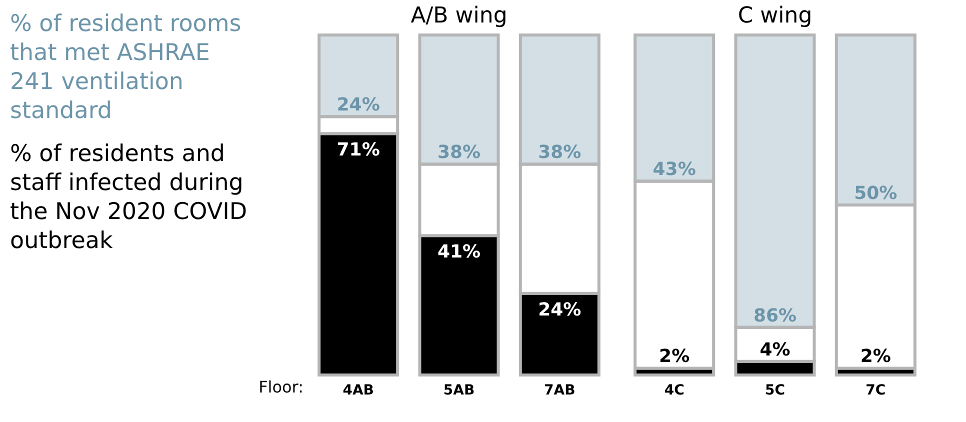 The height and width of the screenshot is (422, 966). What do you see at coordinates (358, 150) in the screenshot?
I see `data-label: 71%` at bounding box center [358, 150].